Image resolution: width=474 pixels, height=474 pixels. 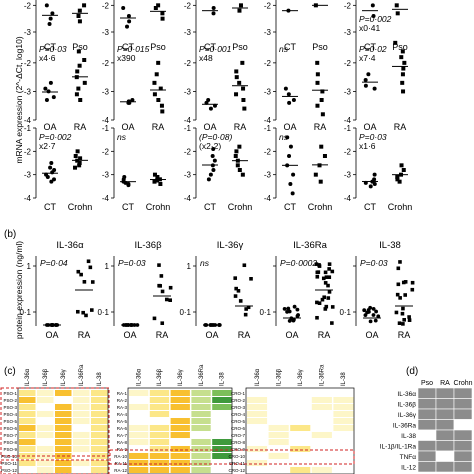 What do you see at coordinates (230, 245) in the screenshot?
I see `plot-title: IL-36γ` at bounding box center [230, 245].